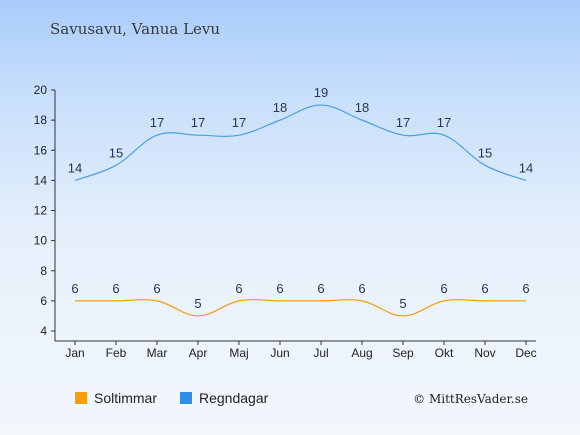 The height and width of the screenshot is (435, 580). I want to click on y-tick-label: 6, so click(43, 301).